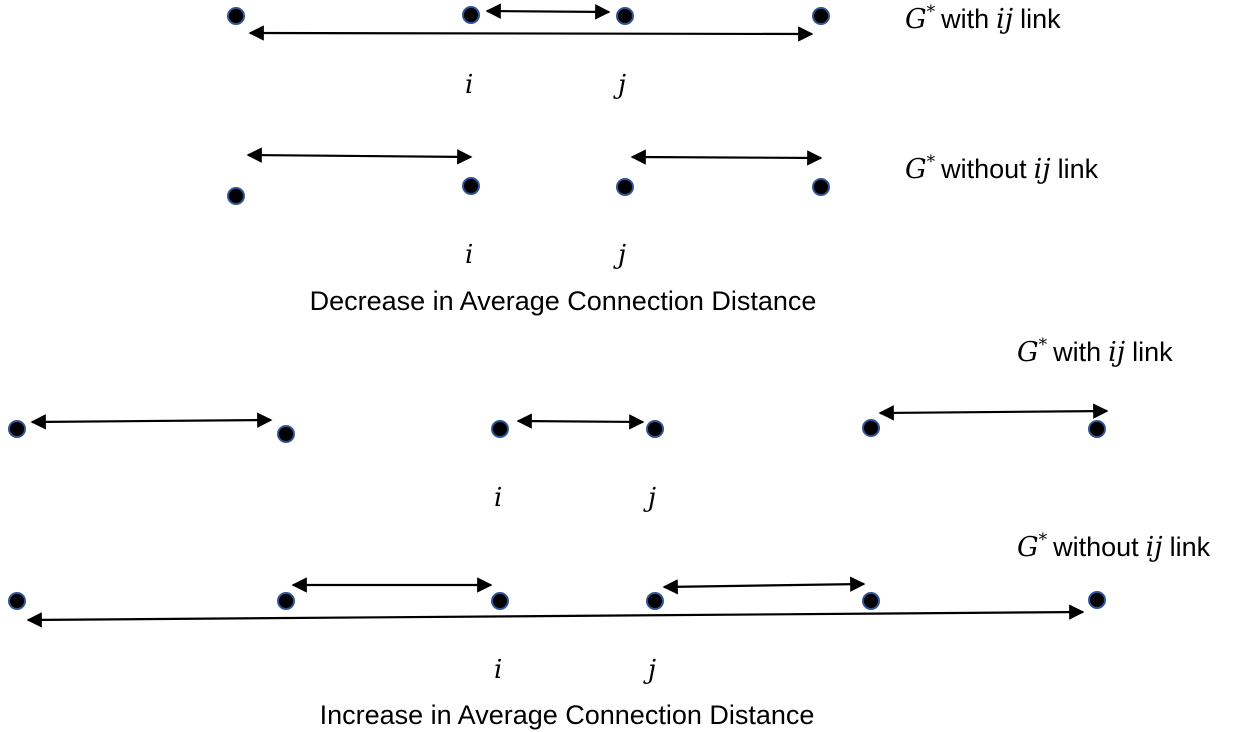  I want to click on top-with-node-i, so click(471, 15).